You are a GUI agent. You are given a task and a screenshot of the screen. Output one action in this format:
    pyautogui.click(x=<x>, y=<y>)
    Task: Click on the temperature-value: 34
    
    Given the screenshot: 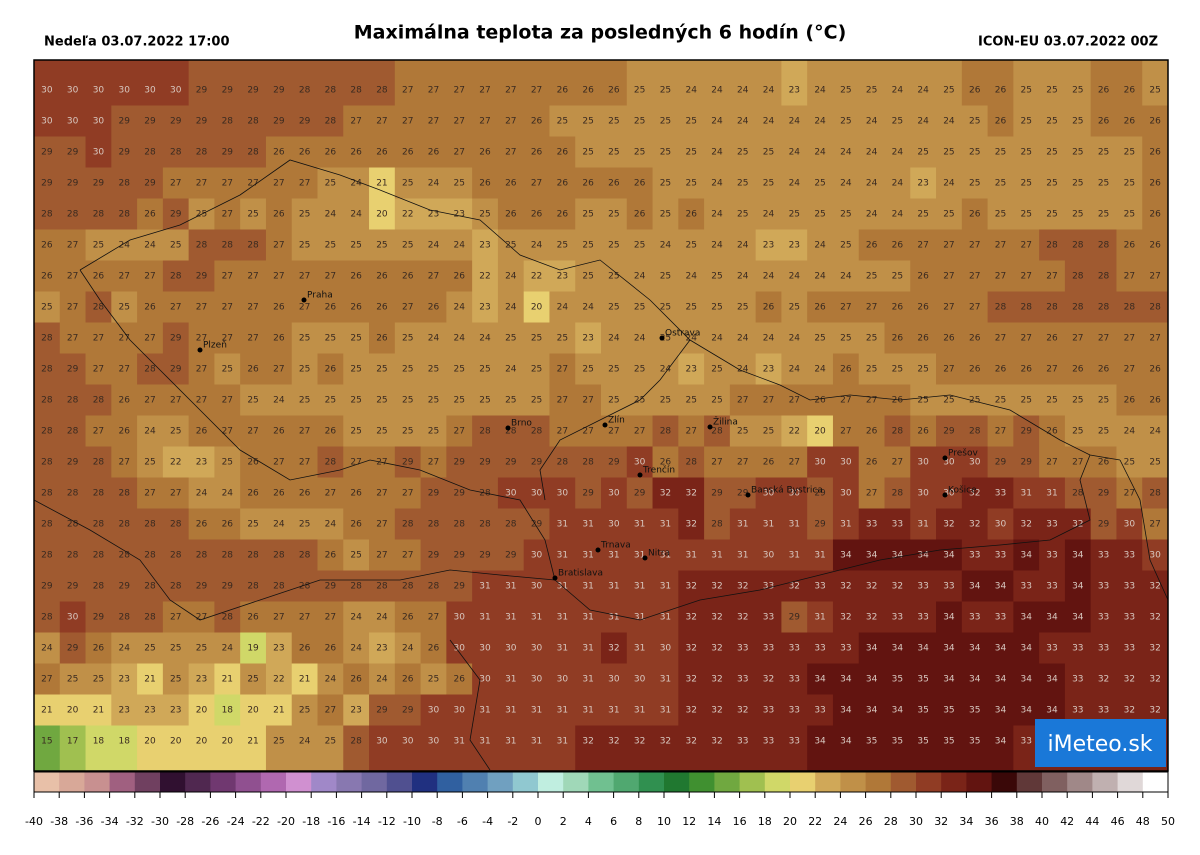 What is the action you would take?
    pyautogui.click(x=1027, y=556)
    